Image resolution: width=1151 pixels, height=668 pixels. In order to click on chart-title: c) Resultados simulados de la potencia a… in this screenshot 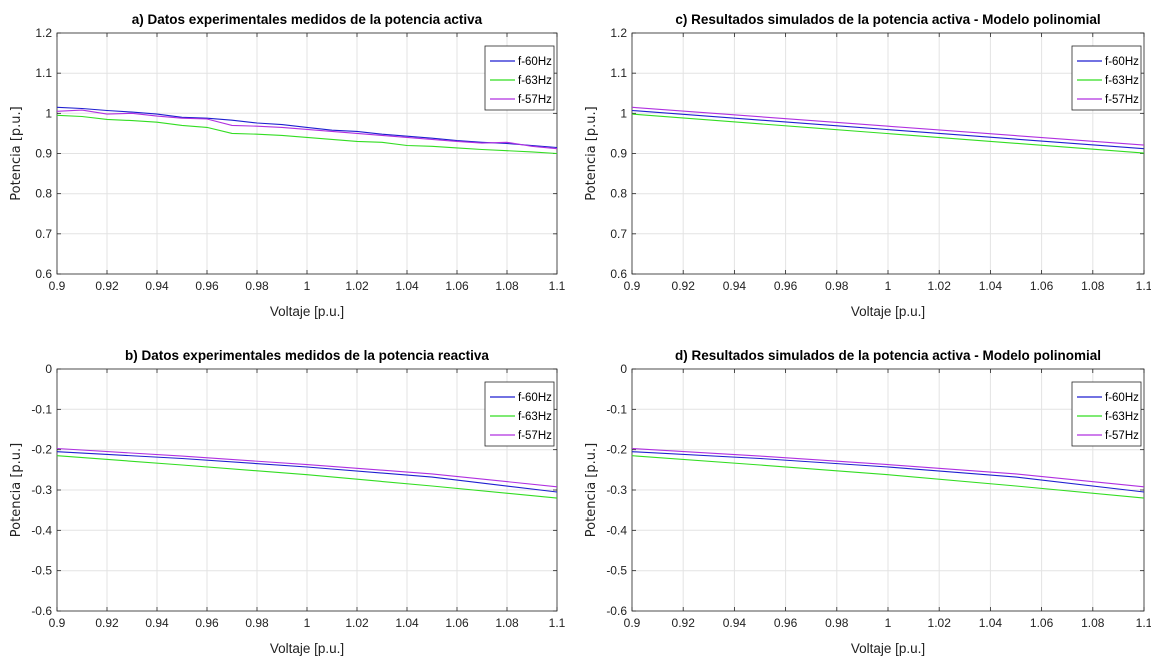, I will do `click(887, 19)`.